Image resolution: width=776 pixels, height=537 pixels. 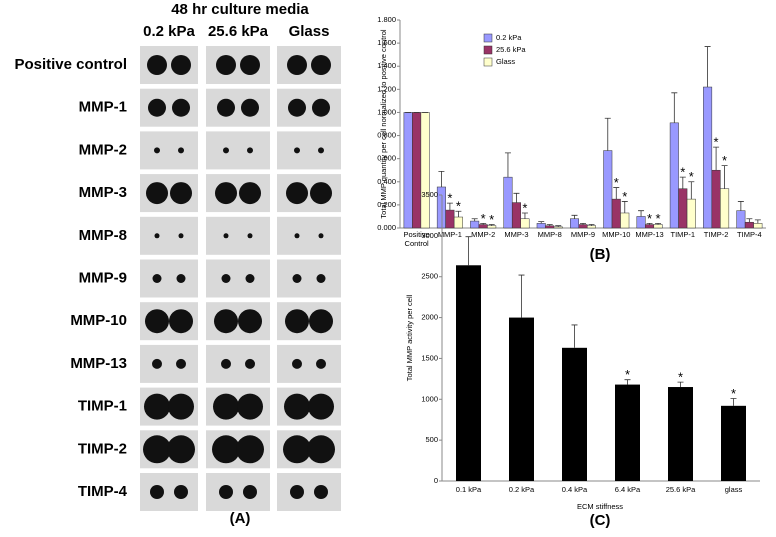 I want to click on x-tick-label: MMP-10, so click(x=616, y=234).